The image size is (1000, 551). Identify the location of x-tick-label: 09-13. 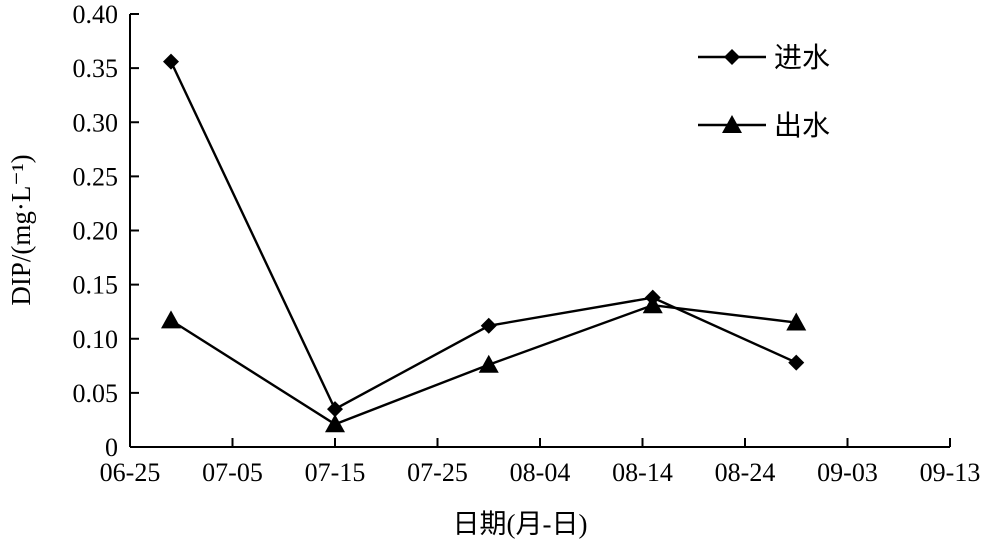
(950, 472).